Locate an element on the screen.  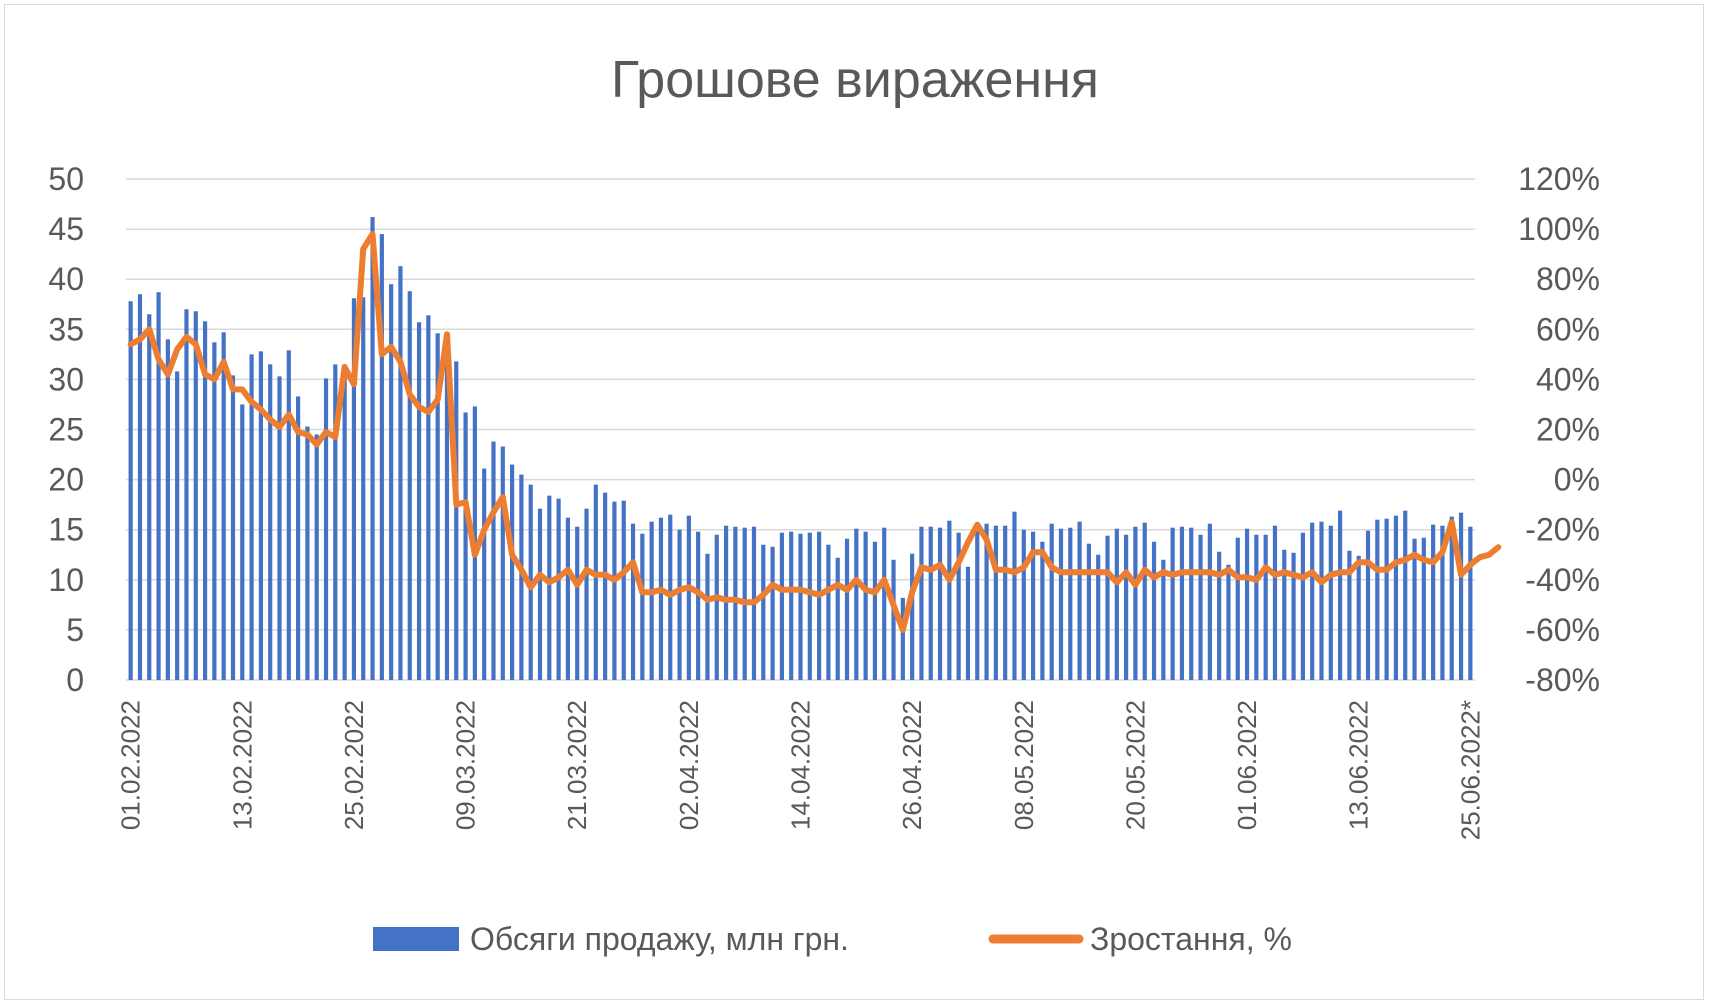
y-right-tick-label: 20% is located at coordinates (1568, 430).